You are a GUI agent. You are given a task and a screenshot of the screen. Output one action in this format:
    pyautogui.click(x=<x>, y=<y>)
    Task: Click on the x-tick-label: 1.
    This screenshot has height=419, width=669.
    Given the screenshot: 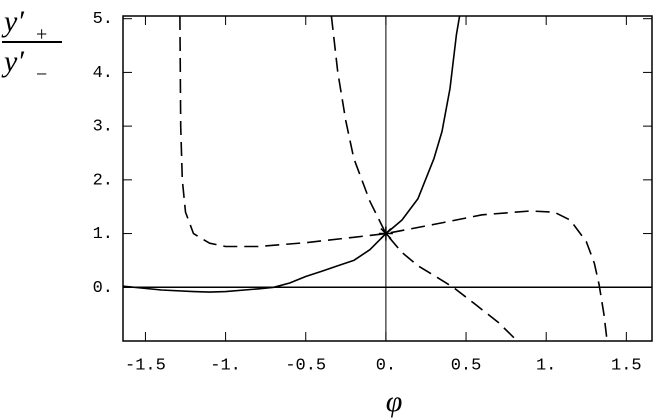 What is the action you would take?
    pyautogui.click(x=546, y=365)
    